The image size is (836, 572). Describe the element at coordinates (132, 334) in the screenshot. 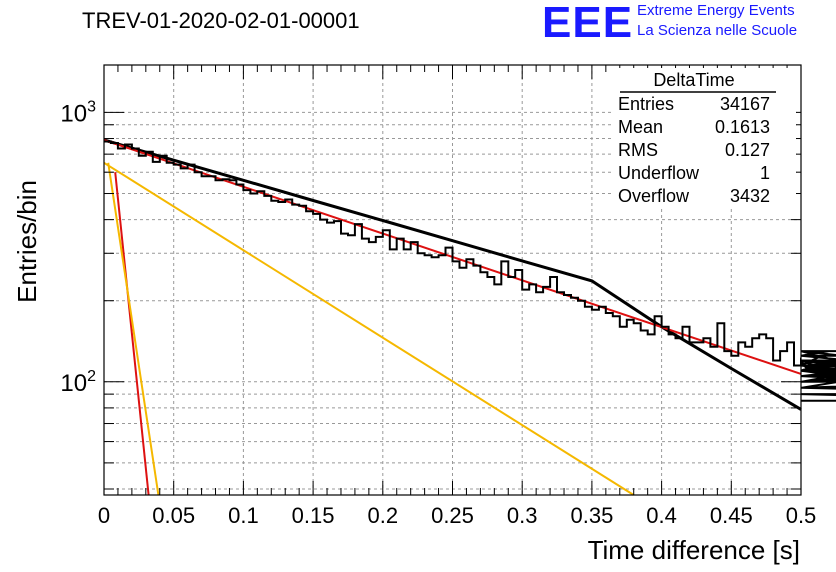

I see `curve-red-fast` at that location.